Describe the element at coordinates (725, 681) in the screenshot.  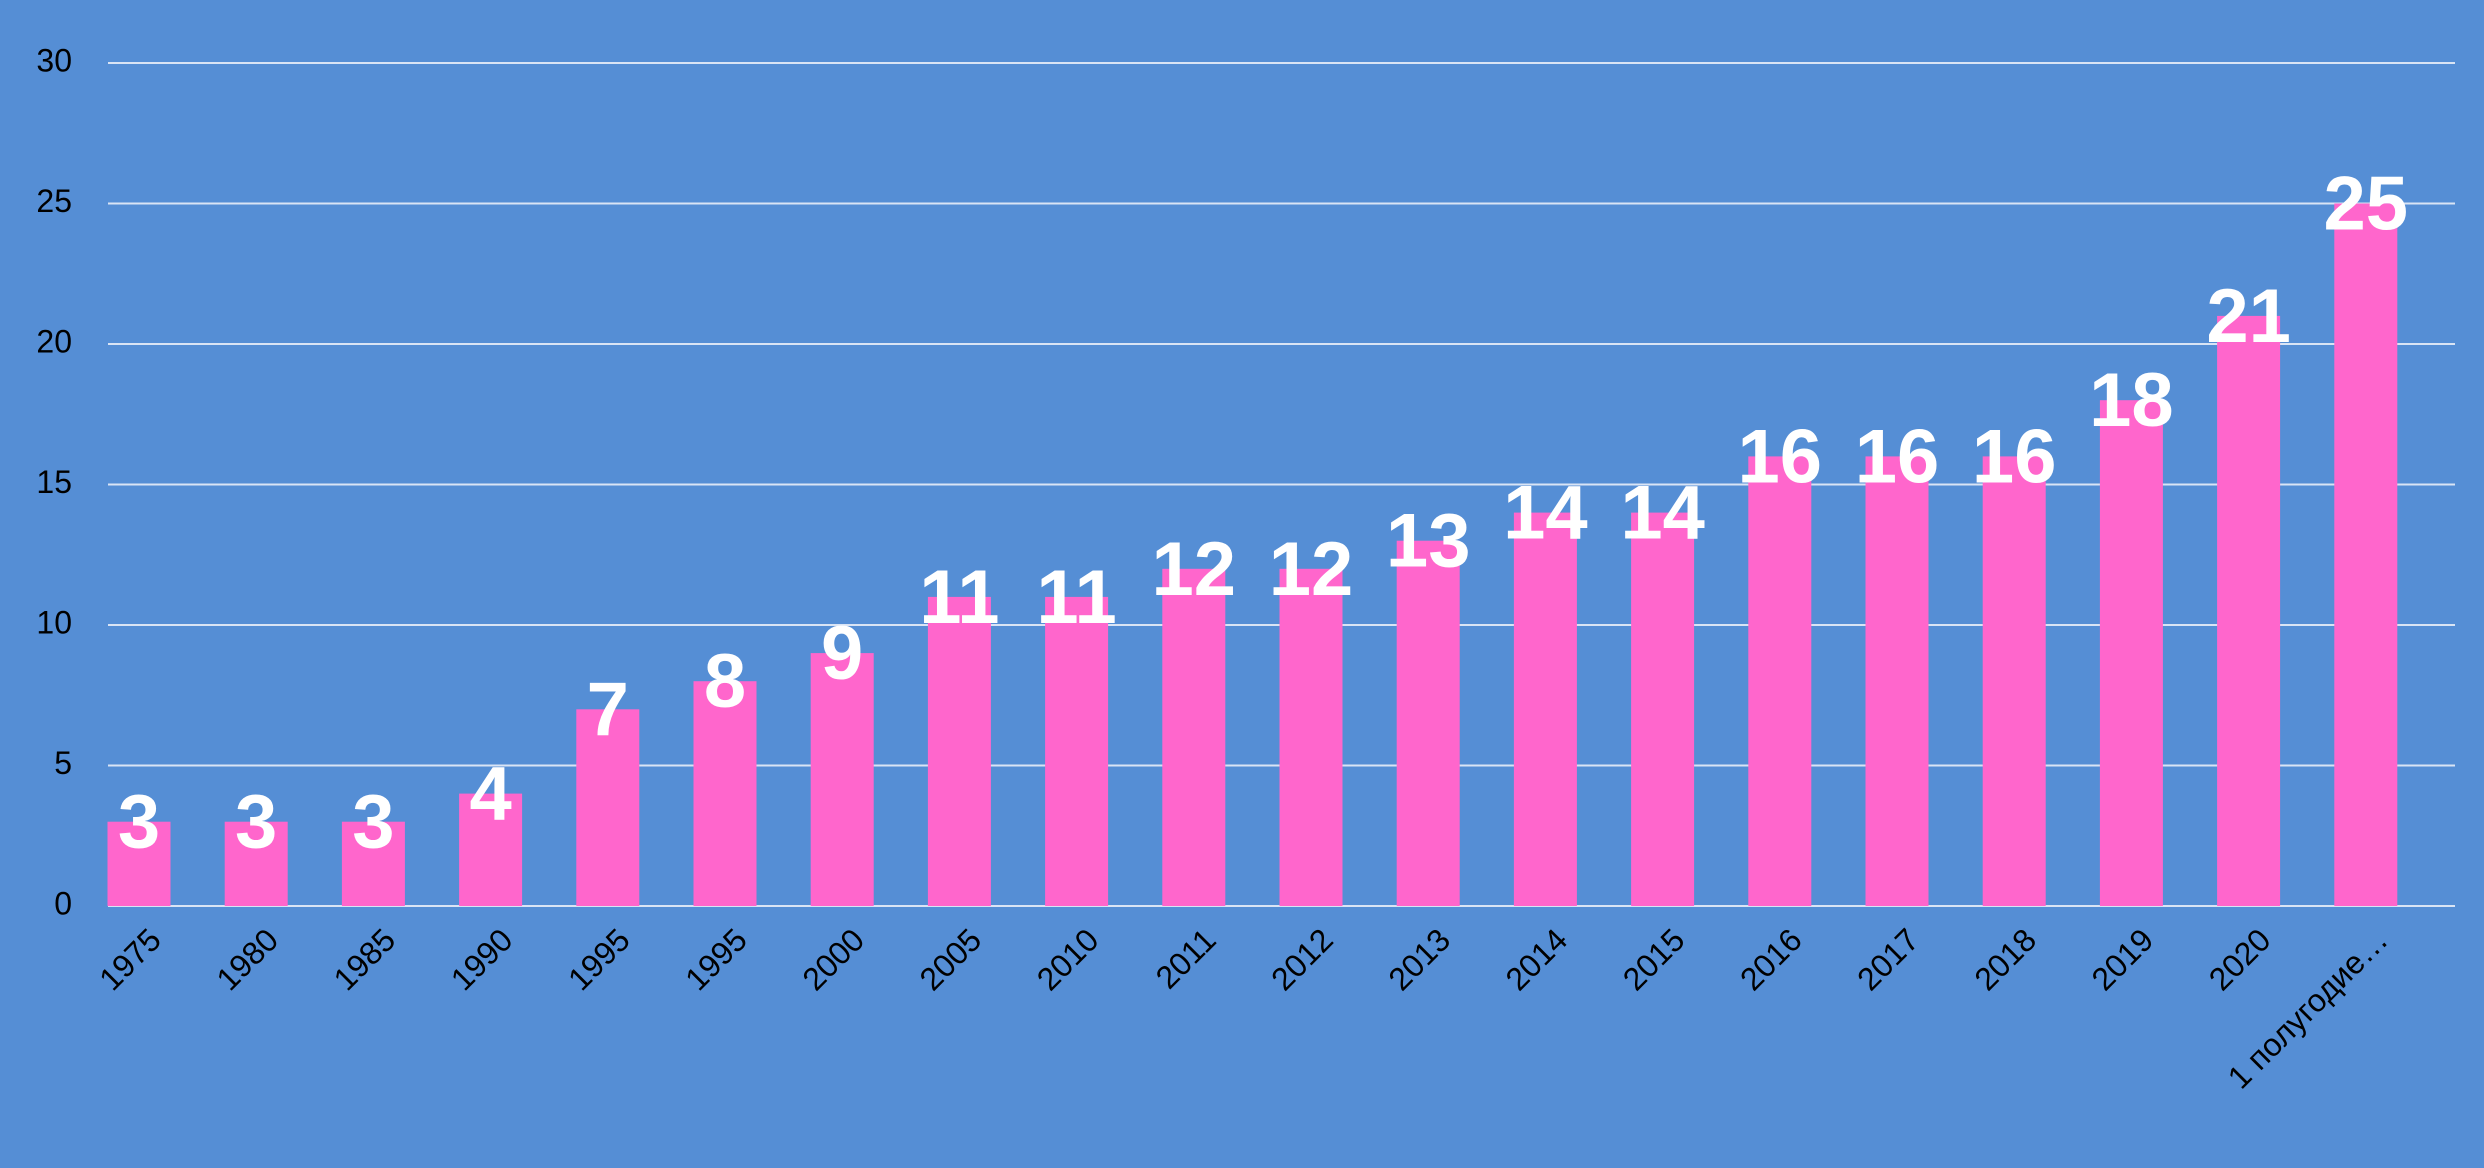
I see `data-label: 8` at that location.